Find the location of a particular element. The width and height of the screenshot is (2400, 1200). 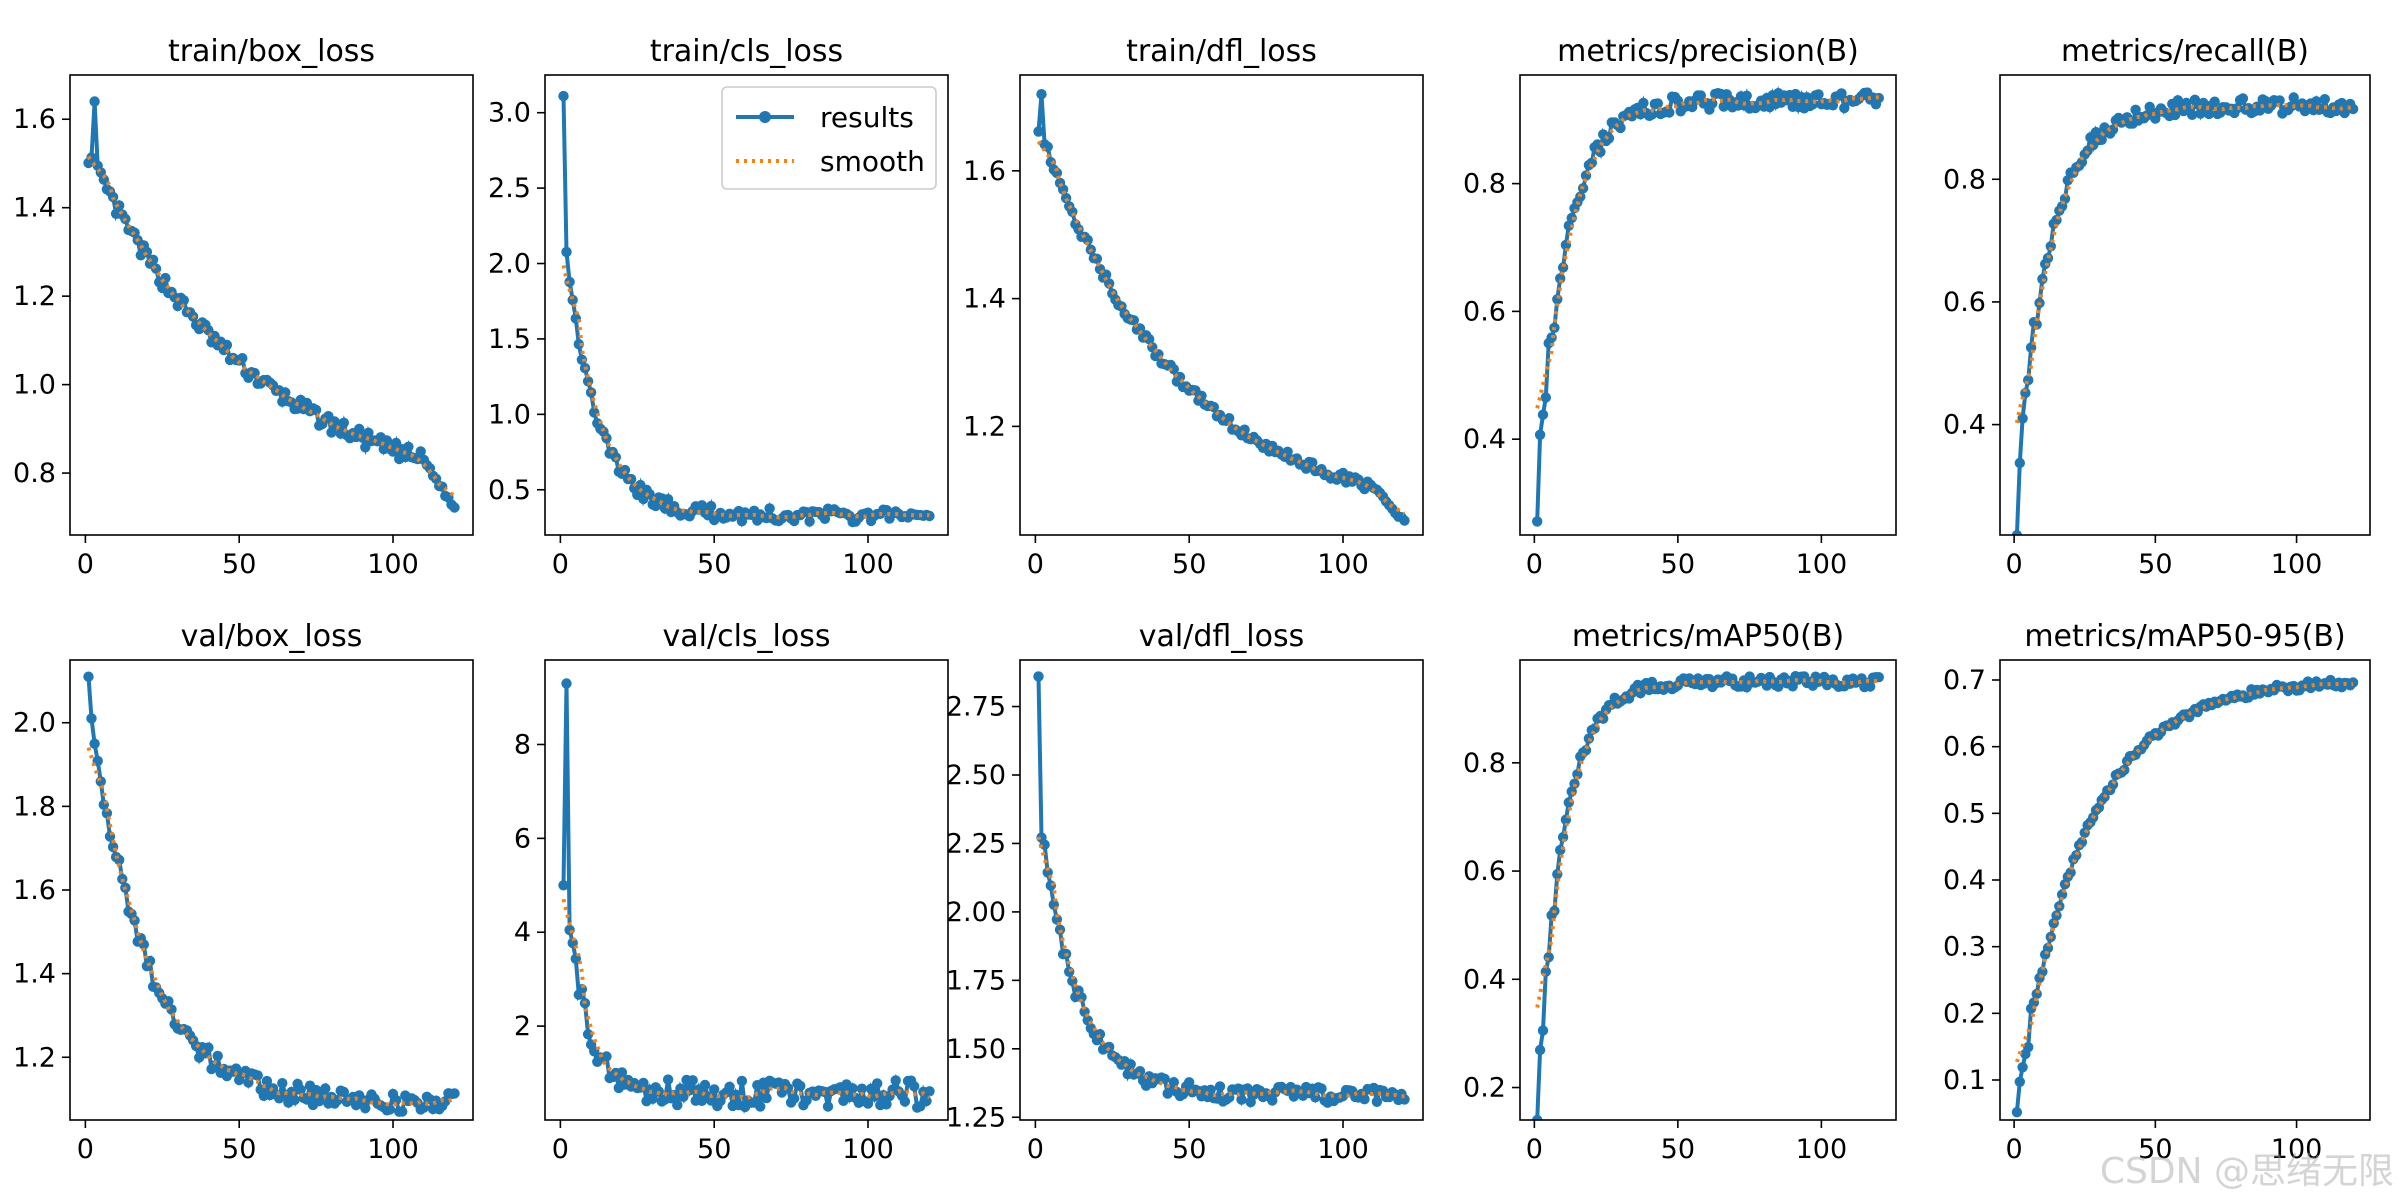

y-tick-label: 3.0 is located at coordinates (509, 113).